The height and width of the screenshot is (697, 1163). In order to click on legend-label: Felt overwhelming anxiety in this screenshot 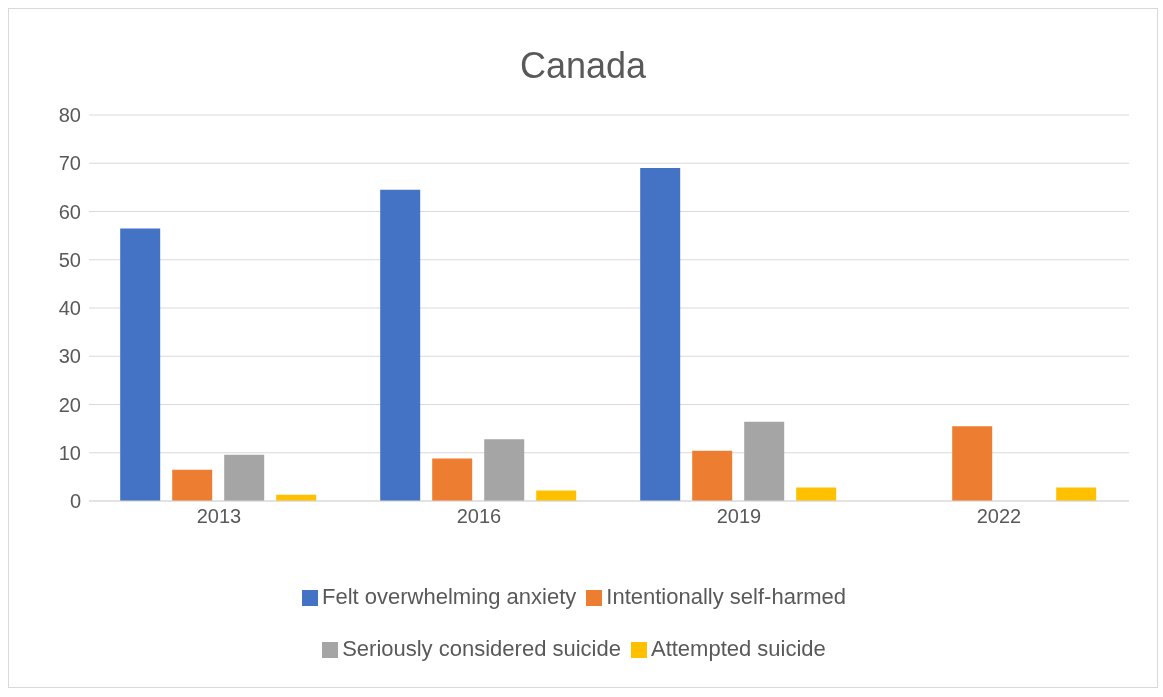, I will do `click(449, 596)`.